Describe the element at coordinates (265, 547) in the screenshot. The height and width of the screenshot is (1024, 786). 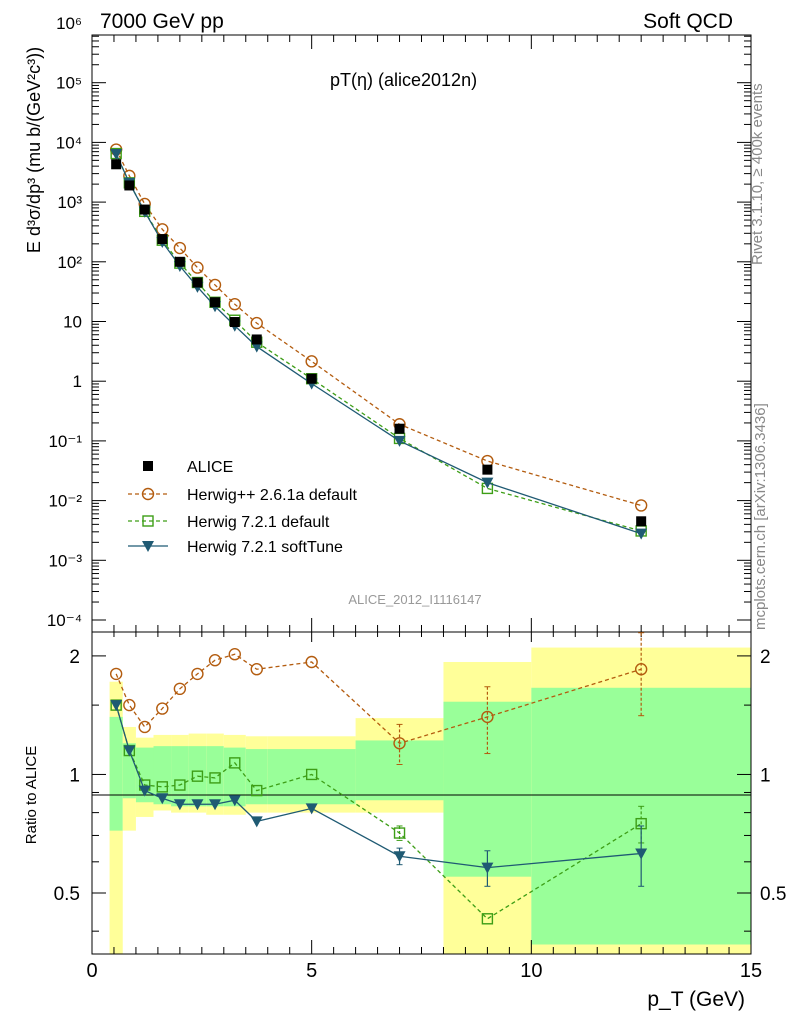
I see `legend-label: Herwig 7.2.1 softTune` at that location.